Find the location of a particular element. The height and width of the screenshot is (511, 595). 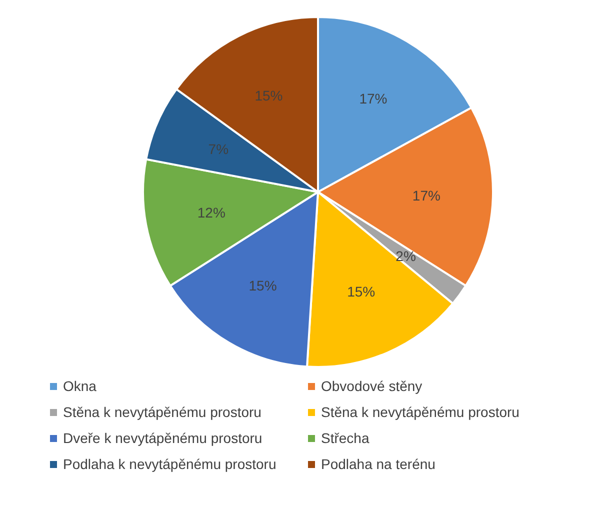

data-label: 12% is located at coordinates (211, 212).